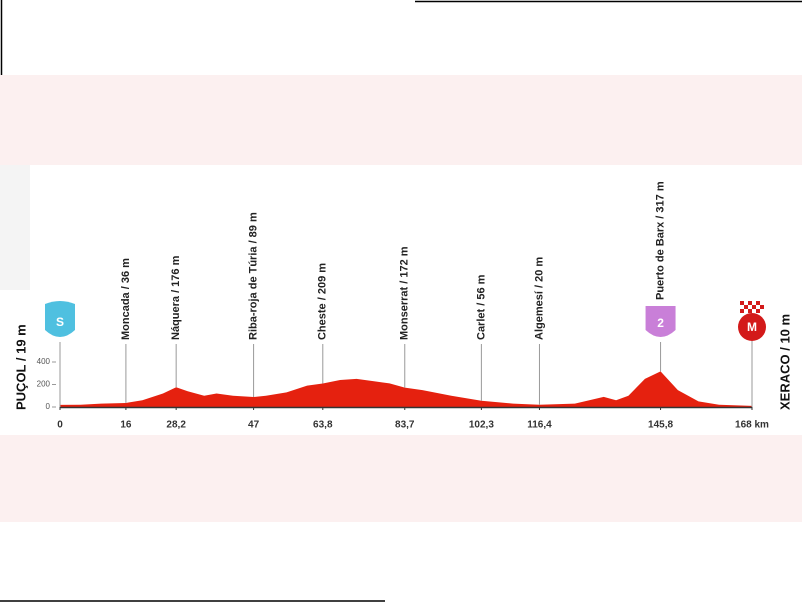  What do you see at coordinates (405, 425) in the screenshot?
I see `x-tick-label: 83,7` at bounding box center [405, 425].